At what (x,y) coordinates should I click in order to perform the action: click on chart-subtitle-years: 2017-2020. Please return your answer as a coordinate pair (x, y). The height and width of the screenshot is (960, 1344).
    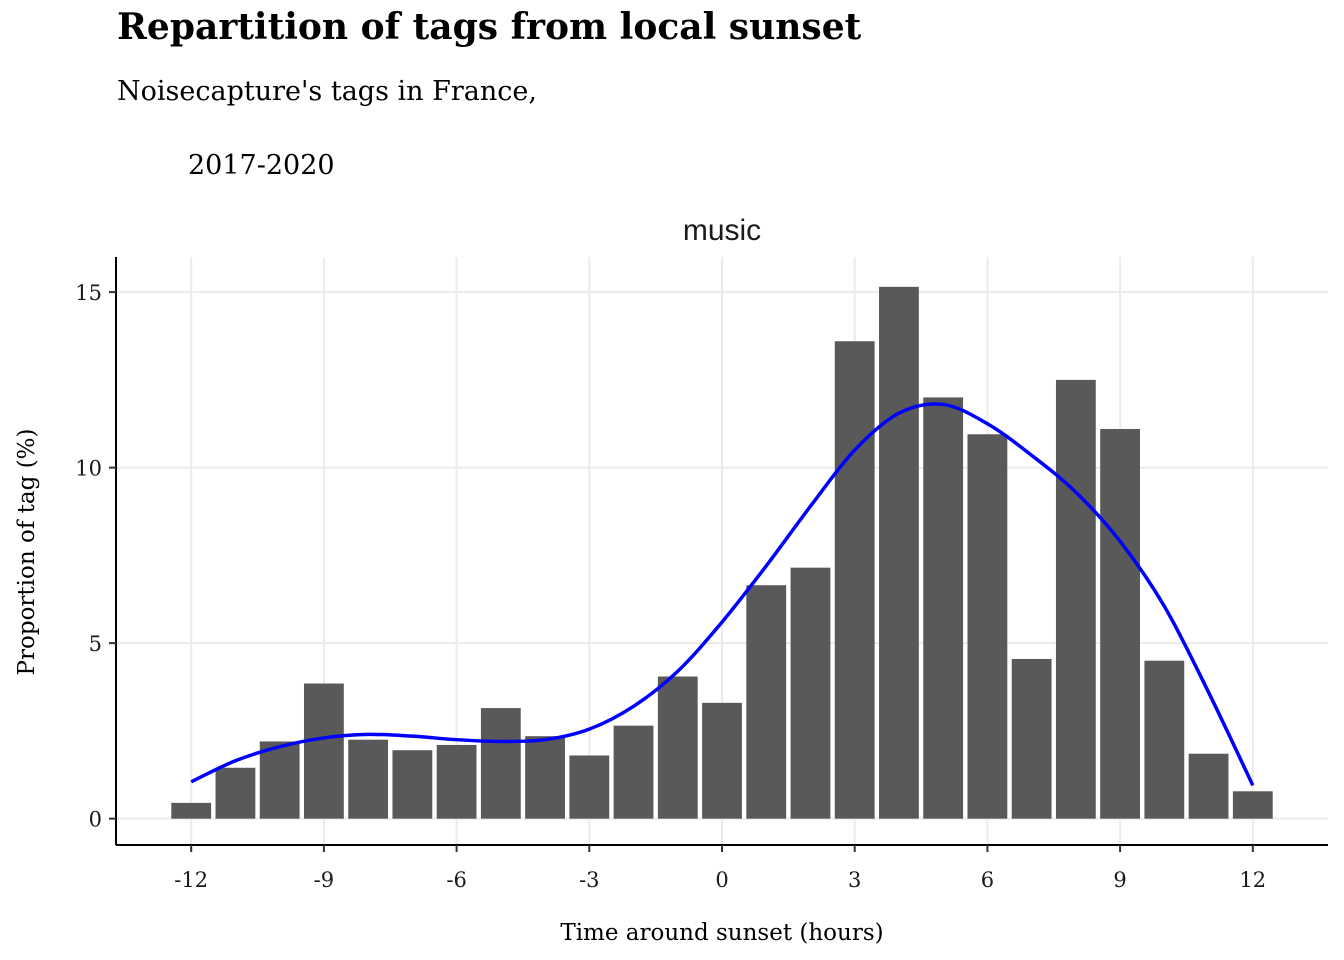
    Looking at the image, I should click on (261, 165).